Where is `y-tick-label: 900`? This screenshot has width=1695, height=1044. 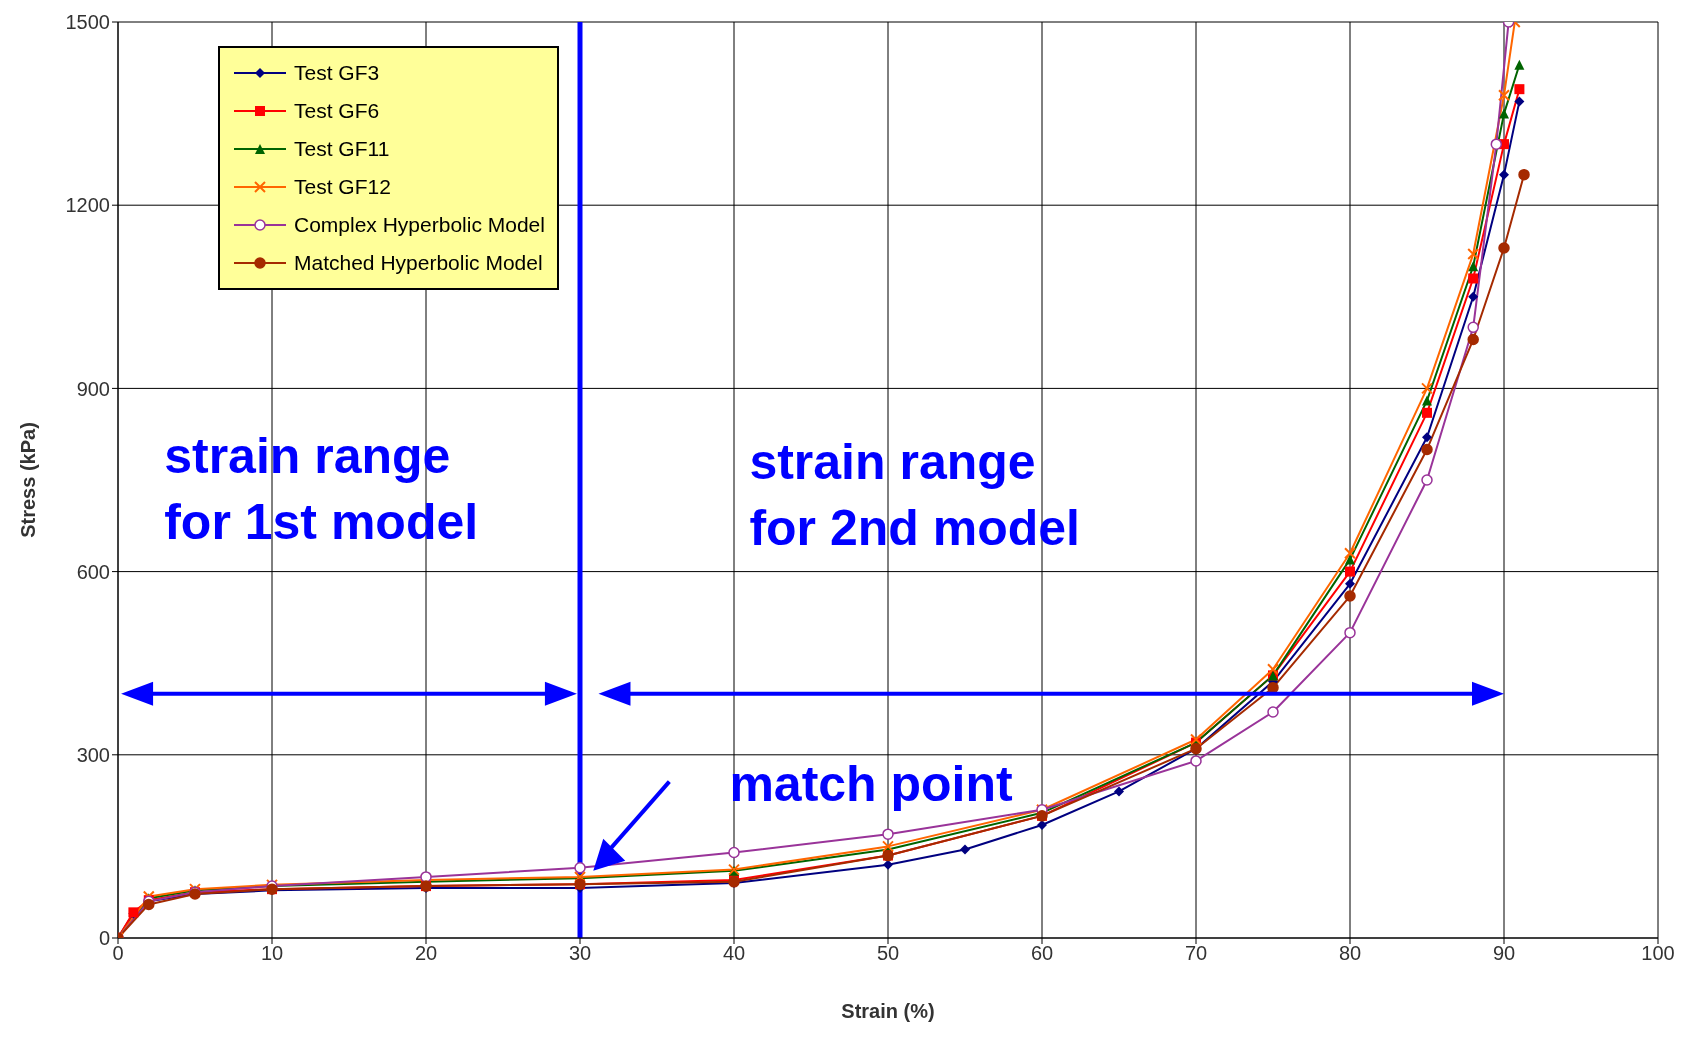 y-tick-label: 900 is located at coordinates (93, 388).